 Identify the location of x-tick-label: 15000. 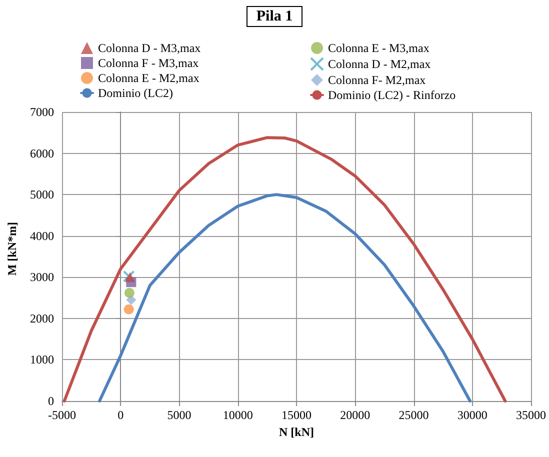
(297, 415).